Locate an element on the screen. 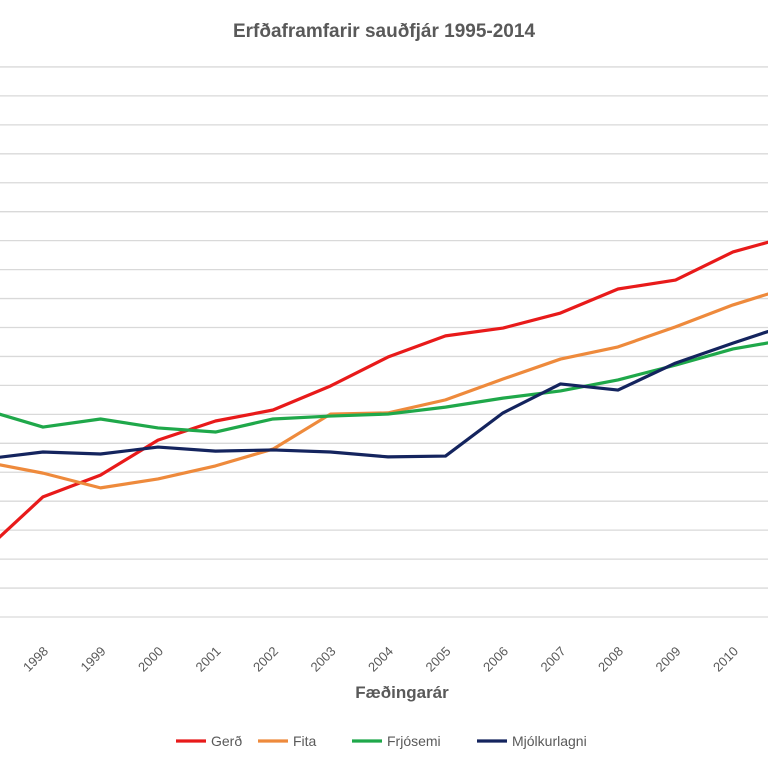  x-tick-label: 2005 is located at coordinates (438, 659).